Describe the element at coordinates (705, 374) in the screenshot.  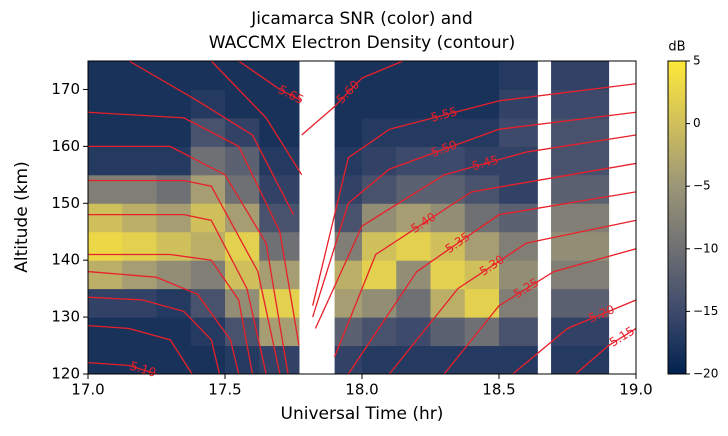
I see `colorbar-tick-label: −20` at that location.